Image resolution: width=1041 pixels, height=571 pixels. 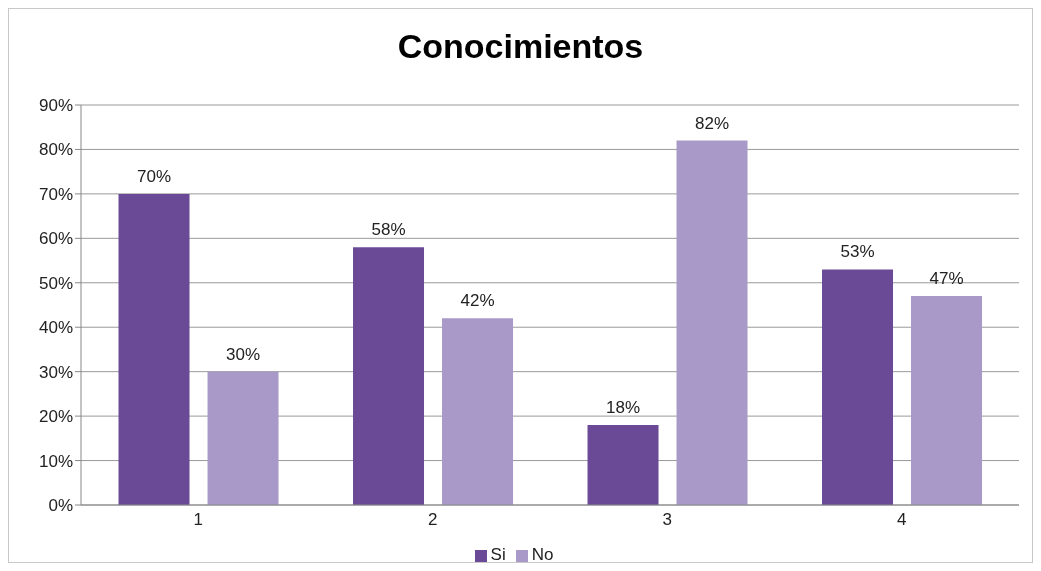 What do you see at coordinates (946, 279) in the screenshot?
I see `data-label: 47%` at bounding box center [946, 279].